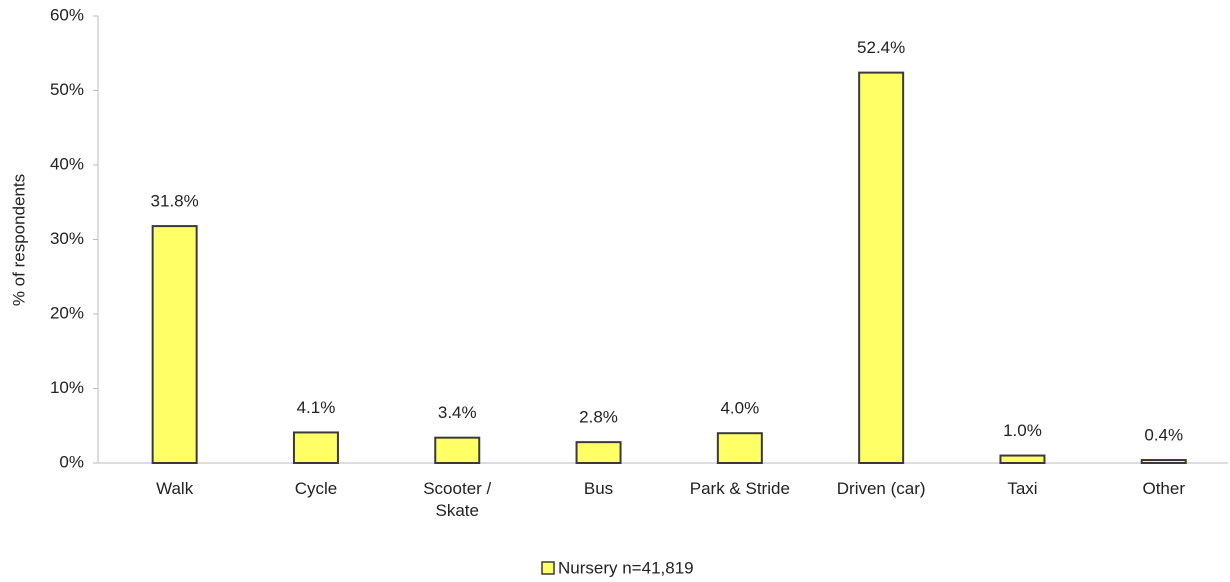 The height and width of the screenshot is (582, 1230). Describe the element at coordinates (1163, 488) in the screenshot. I see `x-tick-label: Other` at that location.